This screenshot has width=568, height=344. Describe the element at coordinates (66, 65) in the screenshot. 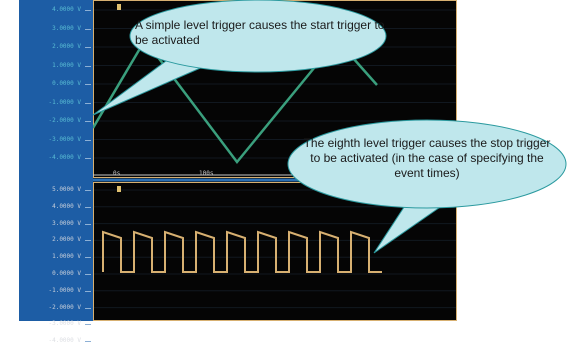

I see `top_axis-label: 1.0000 V` at that location.